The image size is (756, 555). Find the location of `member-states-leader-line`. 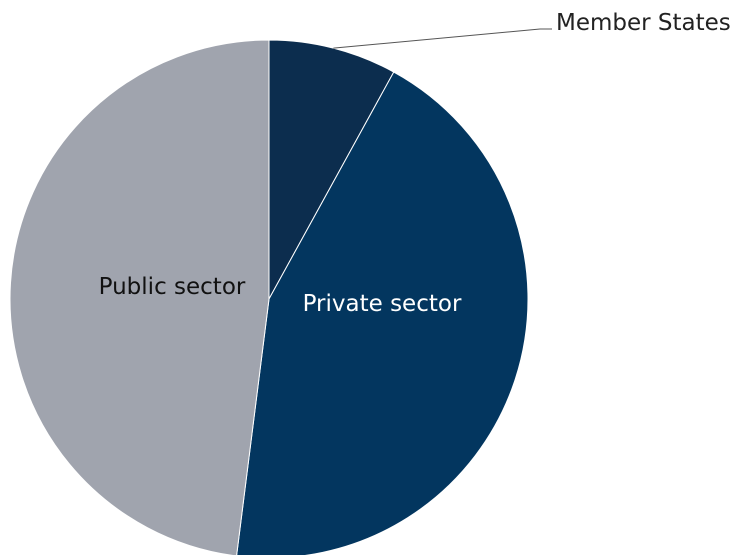

member-states-leader-line is located at coordinates (437, 38).